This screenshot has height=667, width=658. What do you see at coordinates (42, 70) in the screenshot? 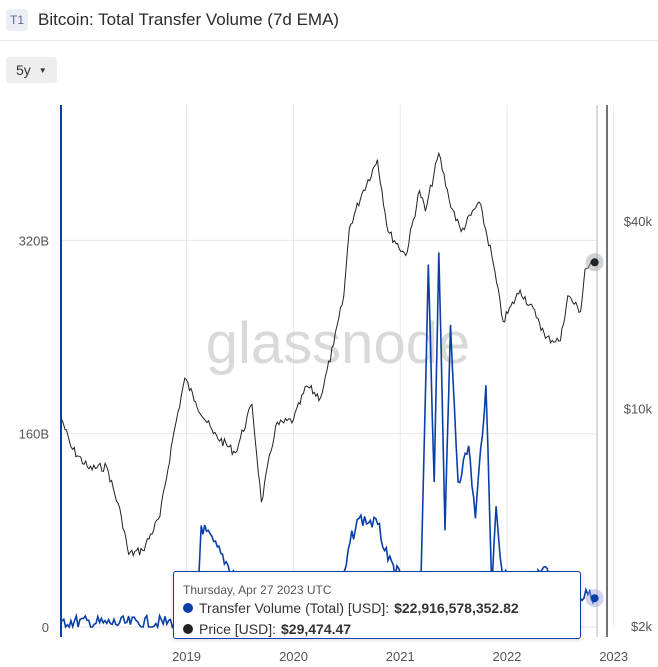
I see `chevron-down-icon: ▼` at bounding box center [42, 70].